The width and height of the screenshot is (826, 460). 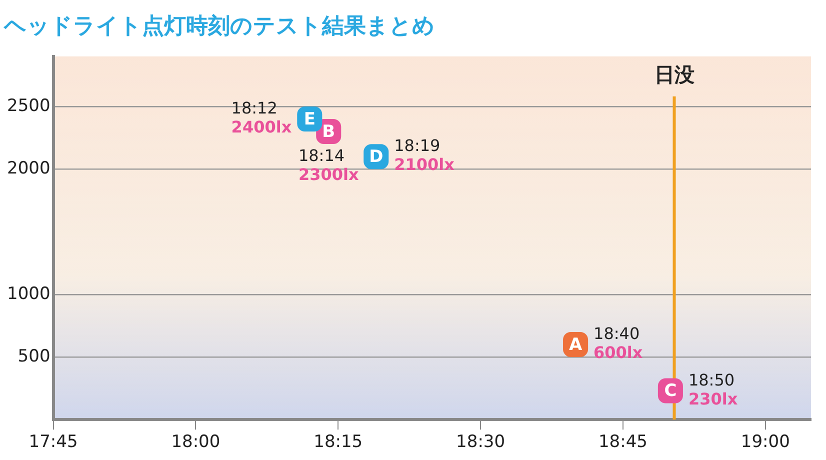 What do you see at coordinates (329, 132) in the screenshot?
I see `series-label: B` at bounding box center [329, 132].